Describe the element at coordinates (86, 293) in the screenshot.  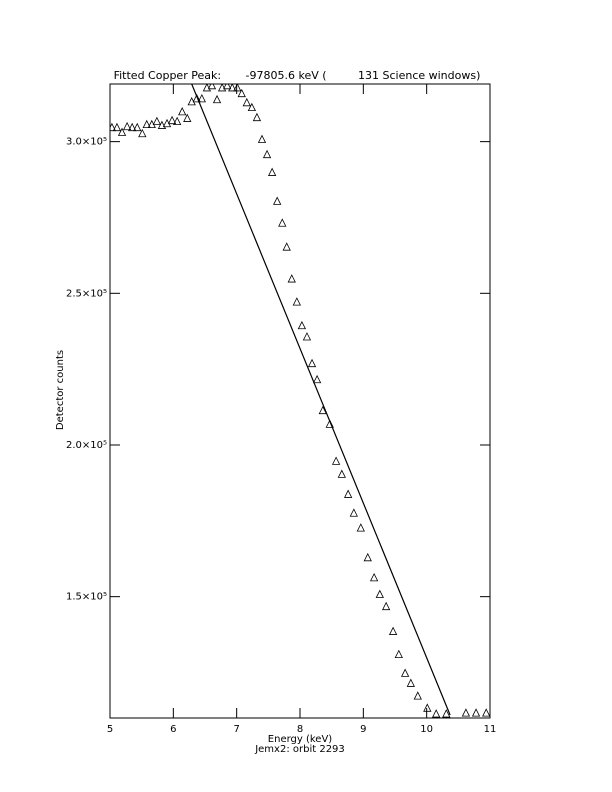
I see `y-tick-label: 2.5×10⁵` at that location.